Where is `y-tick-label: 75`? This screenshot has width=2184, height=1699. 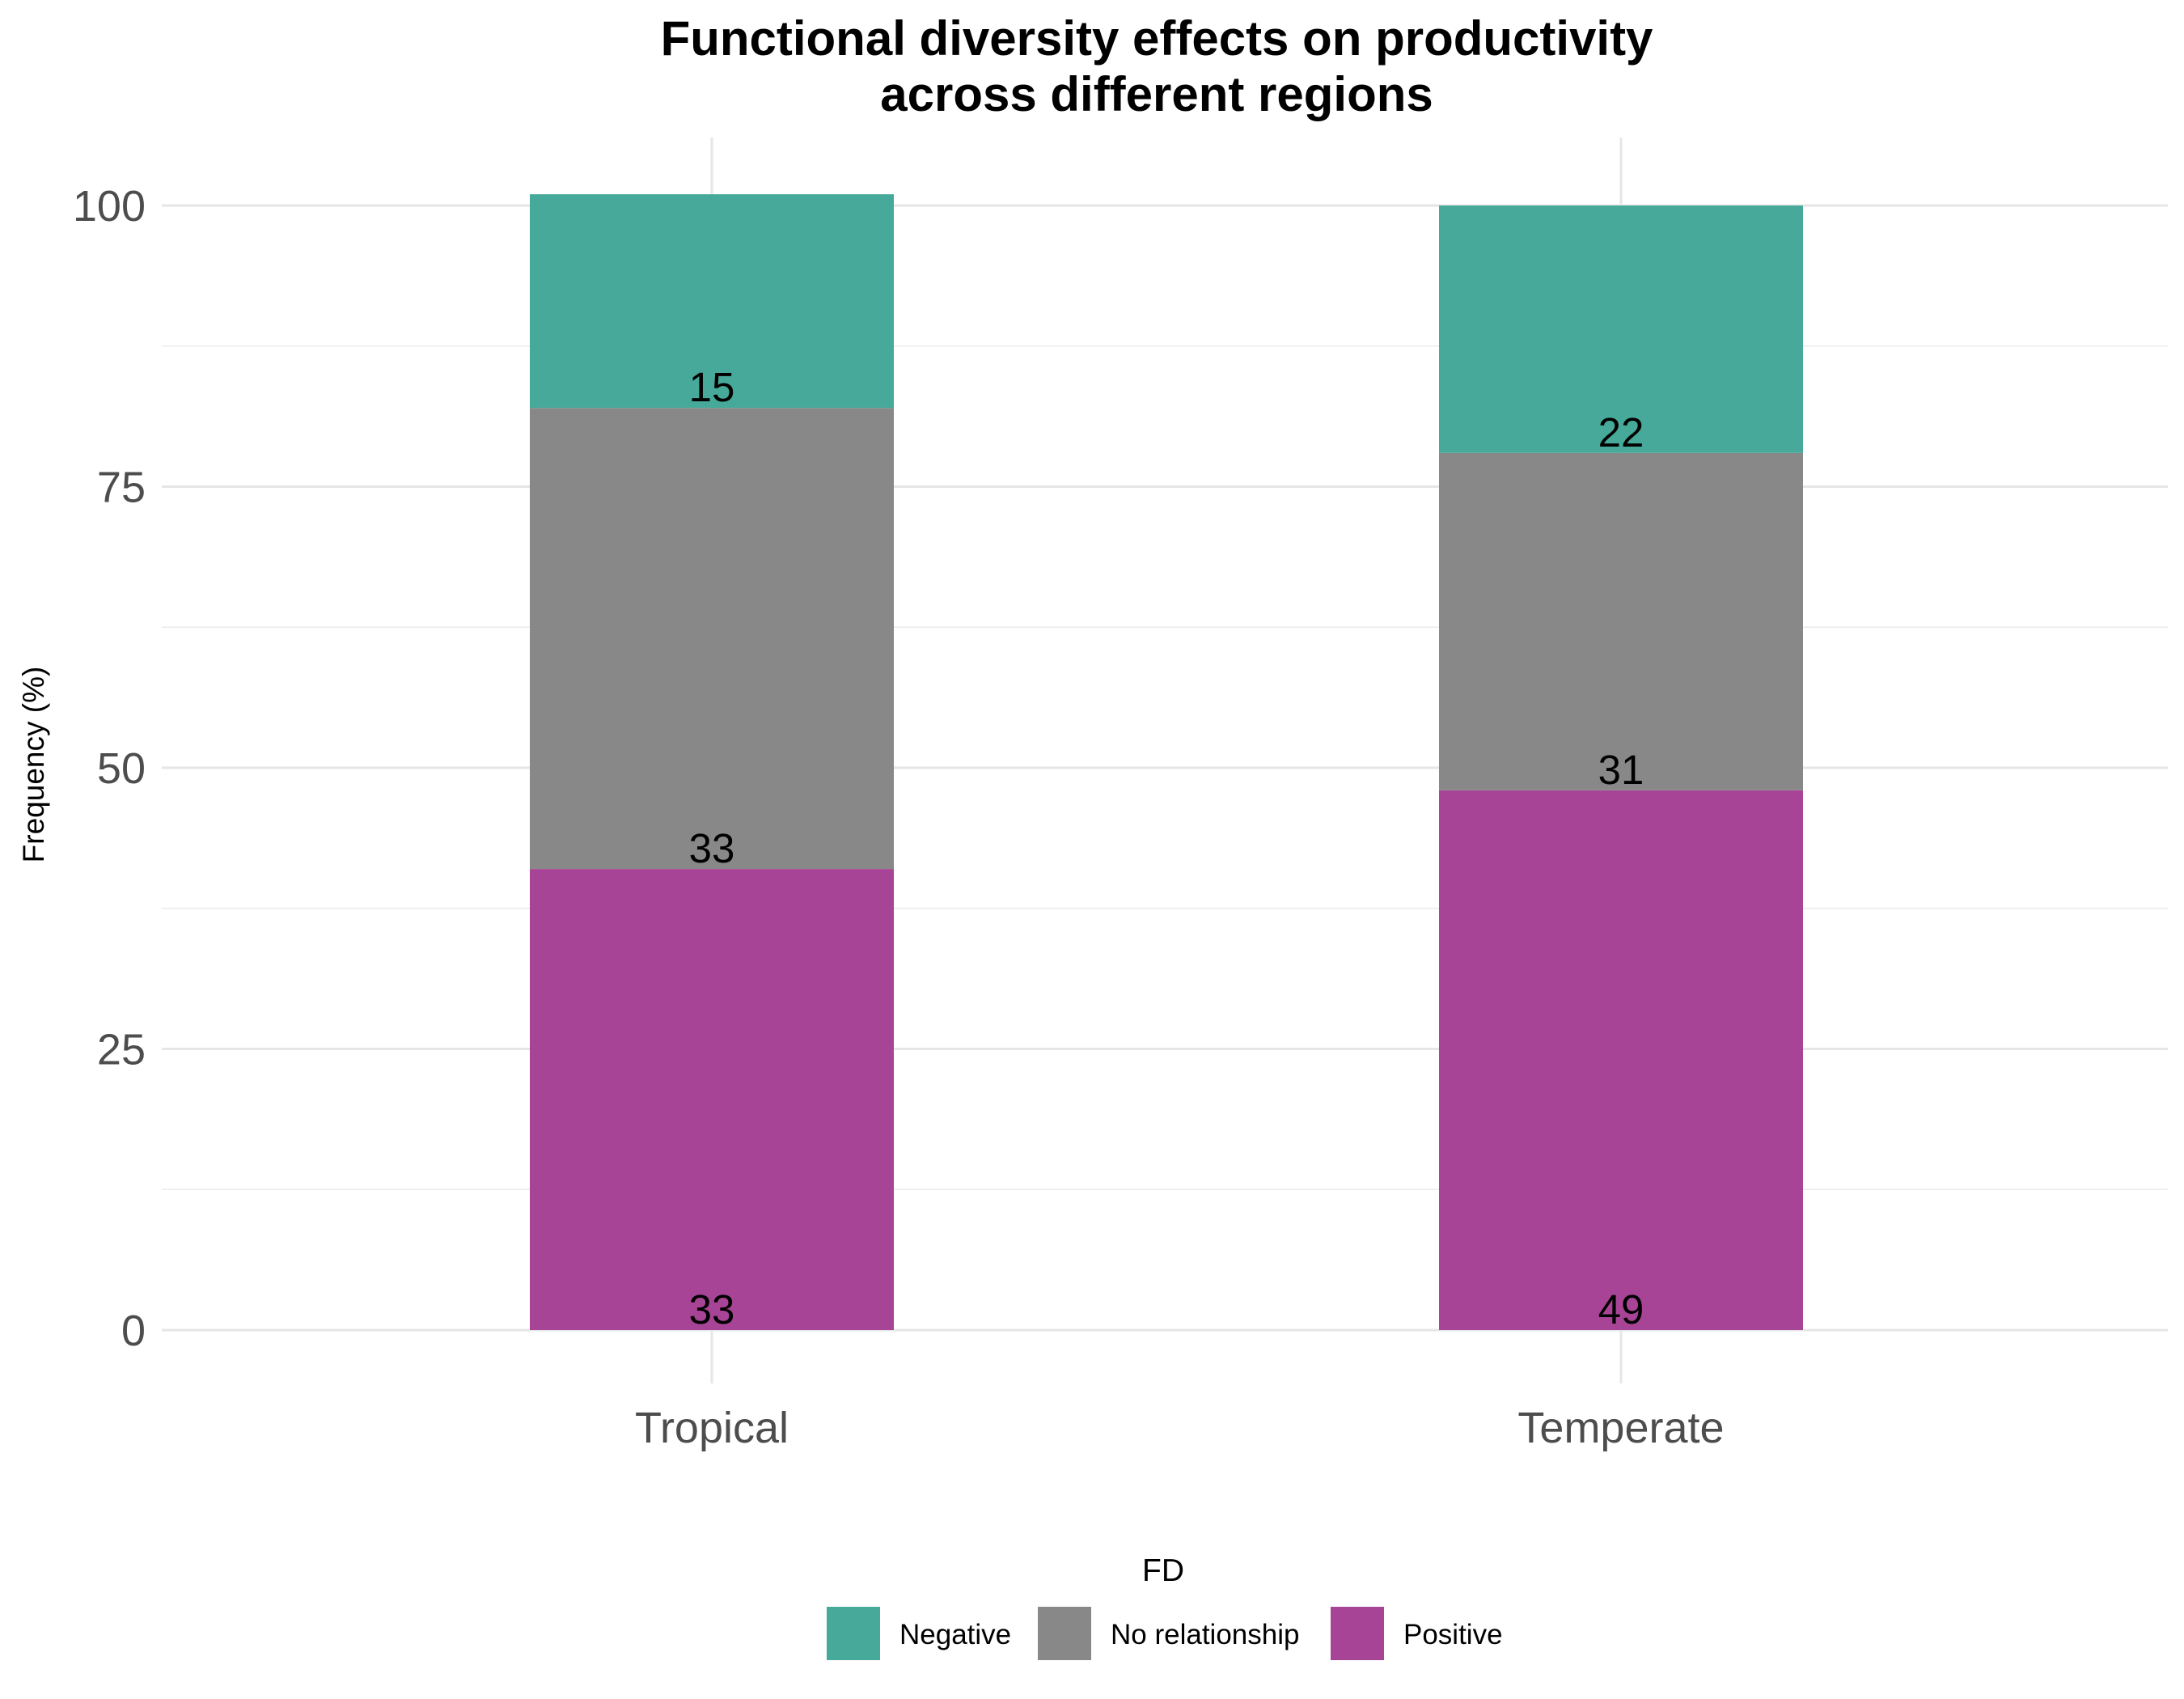
y-tick-label: 75 is located at coordinates (122, 488).